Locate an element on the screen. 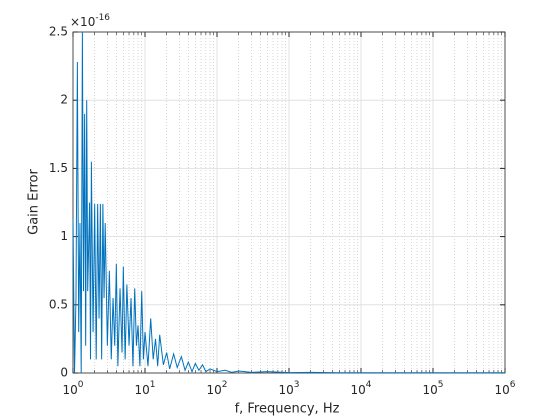 Image resolution: width=560 pixels, height=420 pixels. x-tick-label: 10⁴ is located at coordinates (360, 388).